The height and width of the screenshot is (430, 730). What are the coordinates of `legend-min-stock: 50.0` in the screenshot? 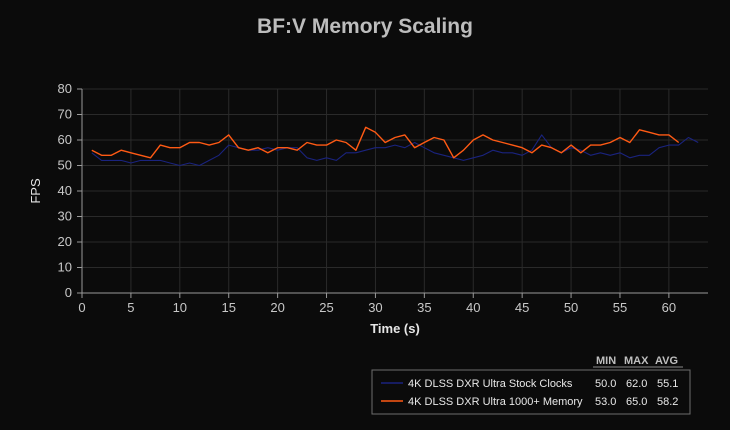 It's located at (605, 384).